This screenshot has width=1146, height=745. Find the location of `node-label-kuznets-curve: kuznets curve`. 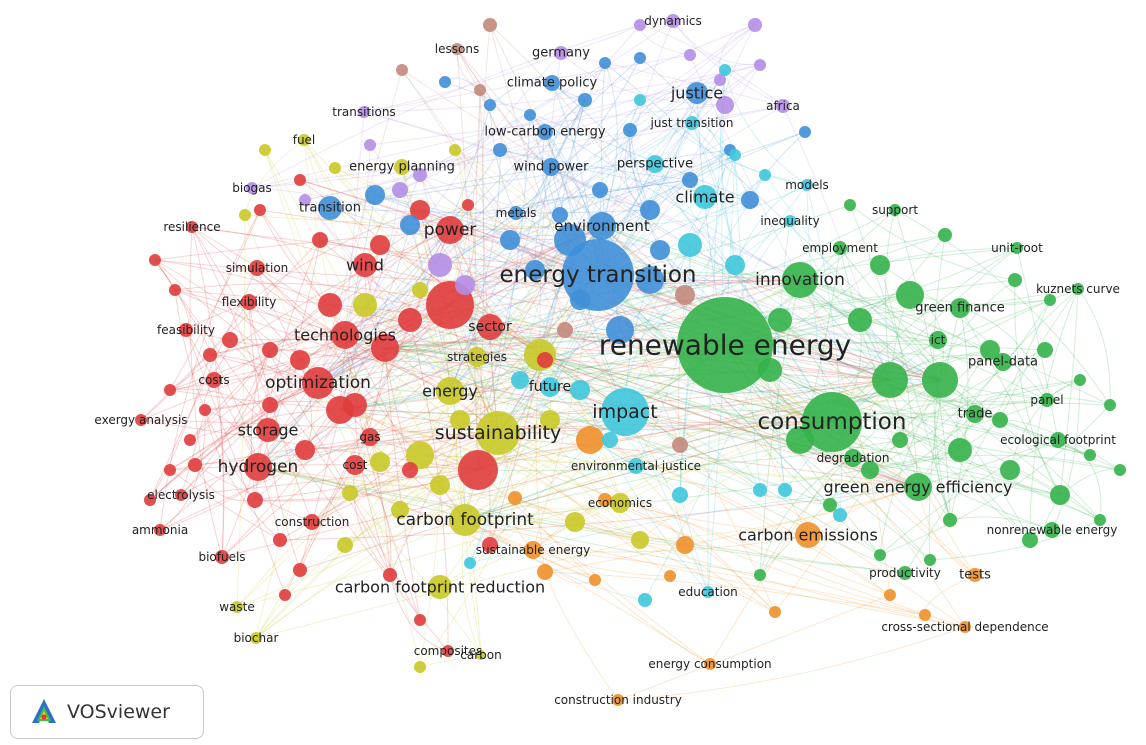

node-label-kuznets-curve: kuznets curve is located at coordinates (1078, 289).